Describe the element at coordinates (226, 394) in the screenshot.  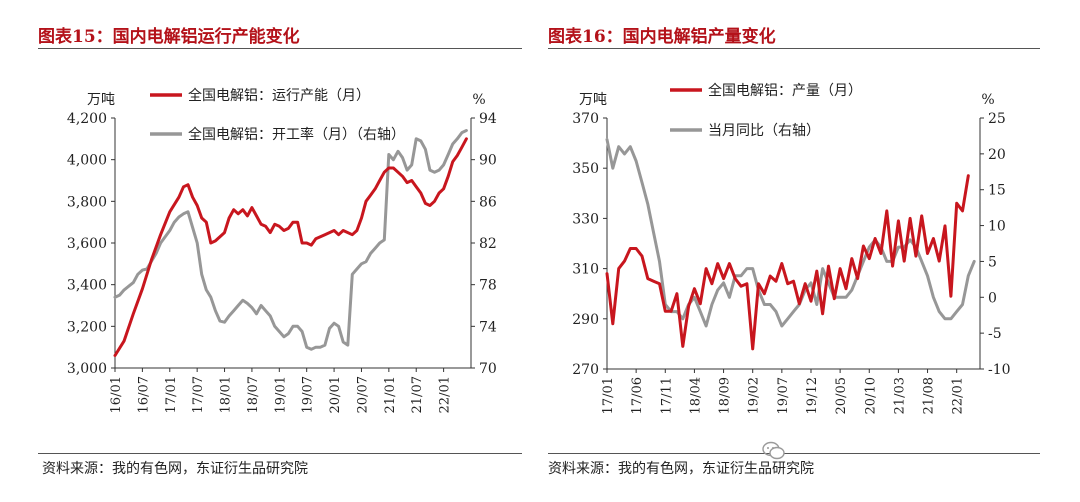
I see `x-tick-label: 18/01` at that location.